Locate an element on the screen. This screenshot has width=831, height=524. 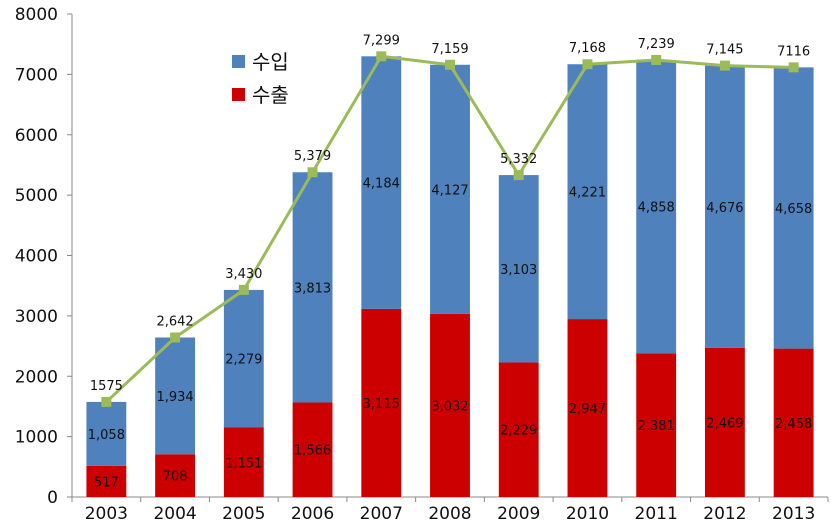
data-label-export: 2,947 is located at coordinates (587, 409).